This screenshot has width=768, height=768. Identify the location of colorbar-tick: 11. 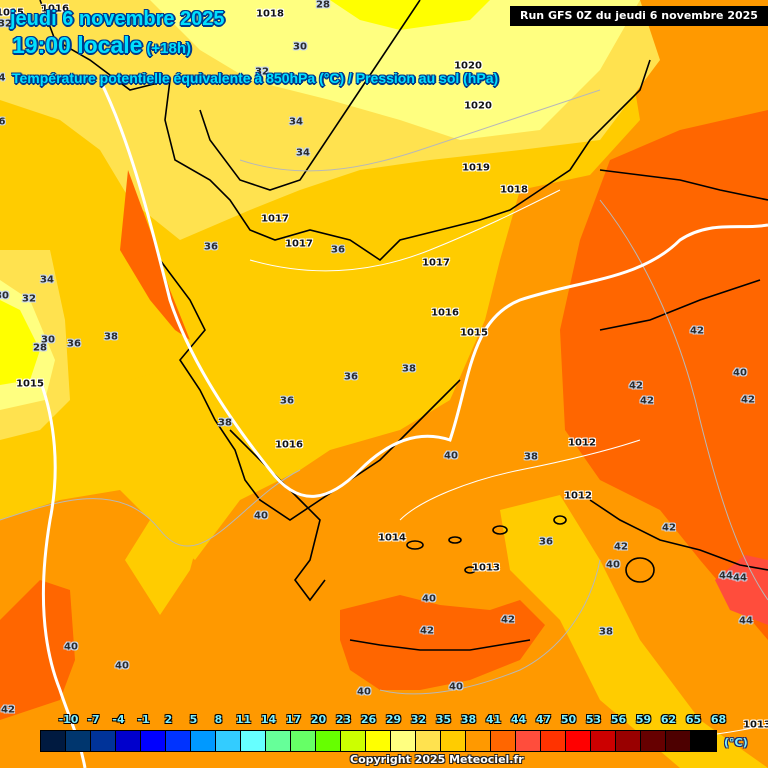
(243, 719).